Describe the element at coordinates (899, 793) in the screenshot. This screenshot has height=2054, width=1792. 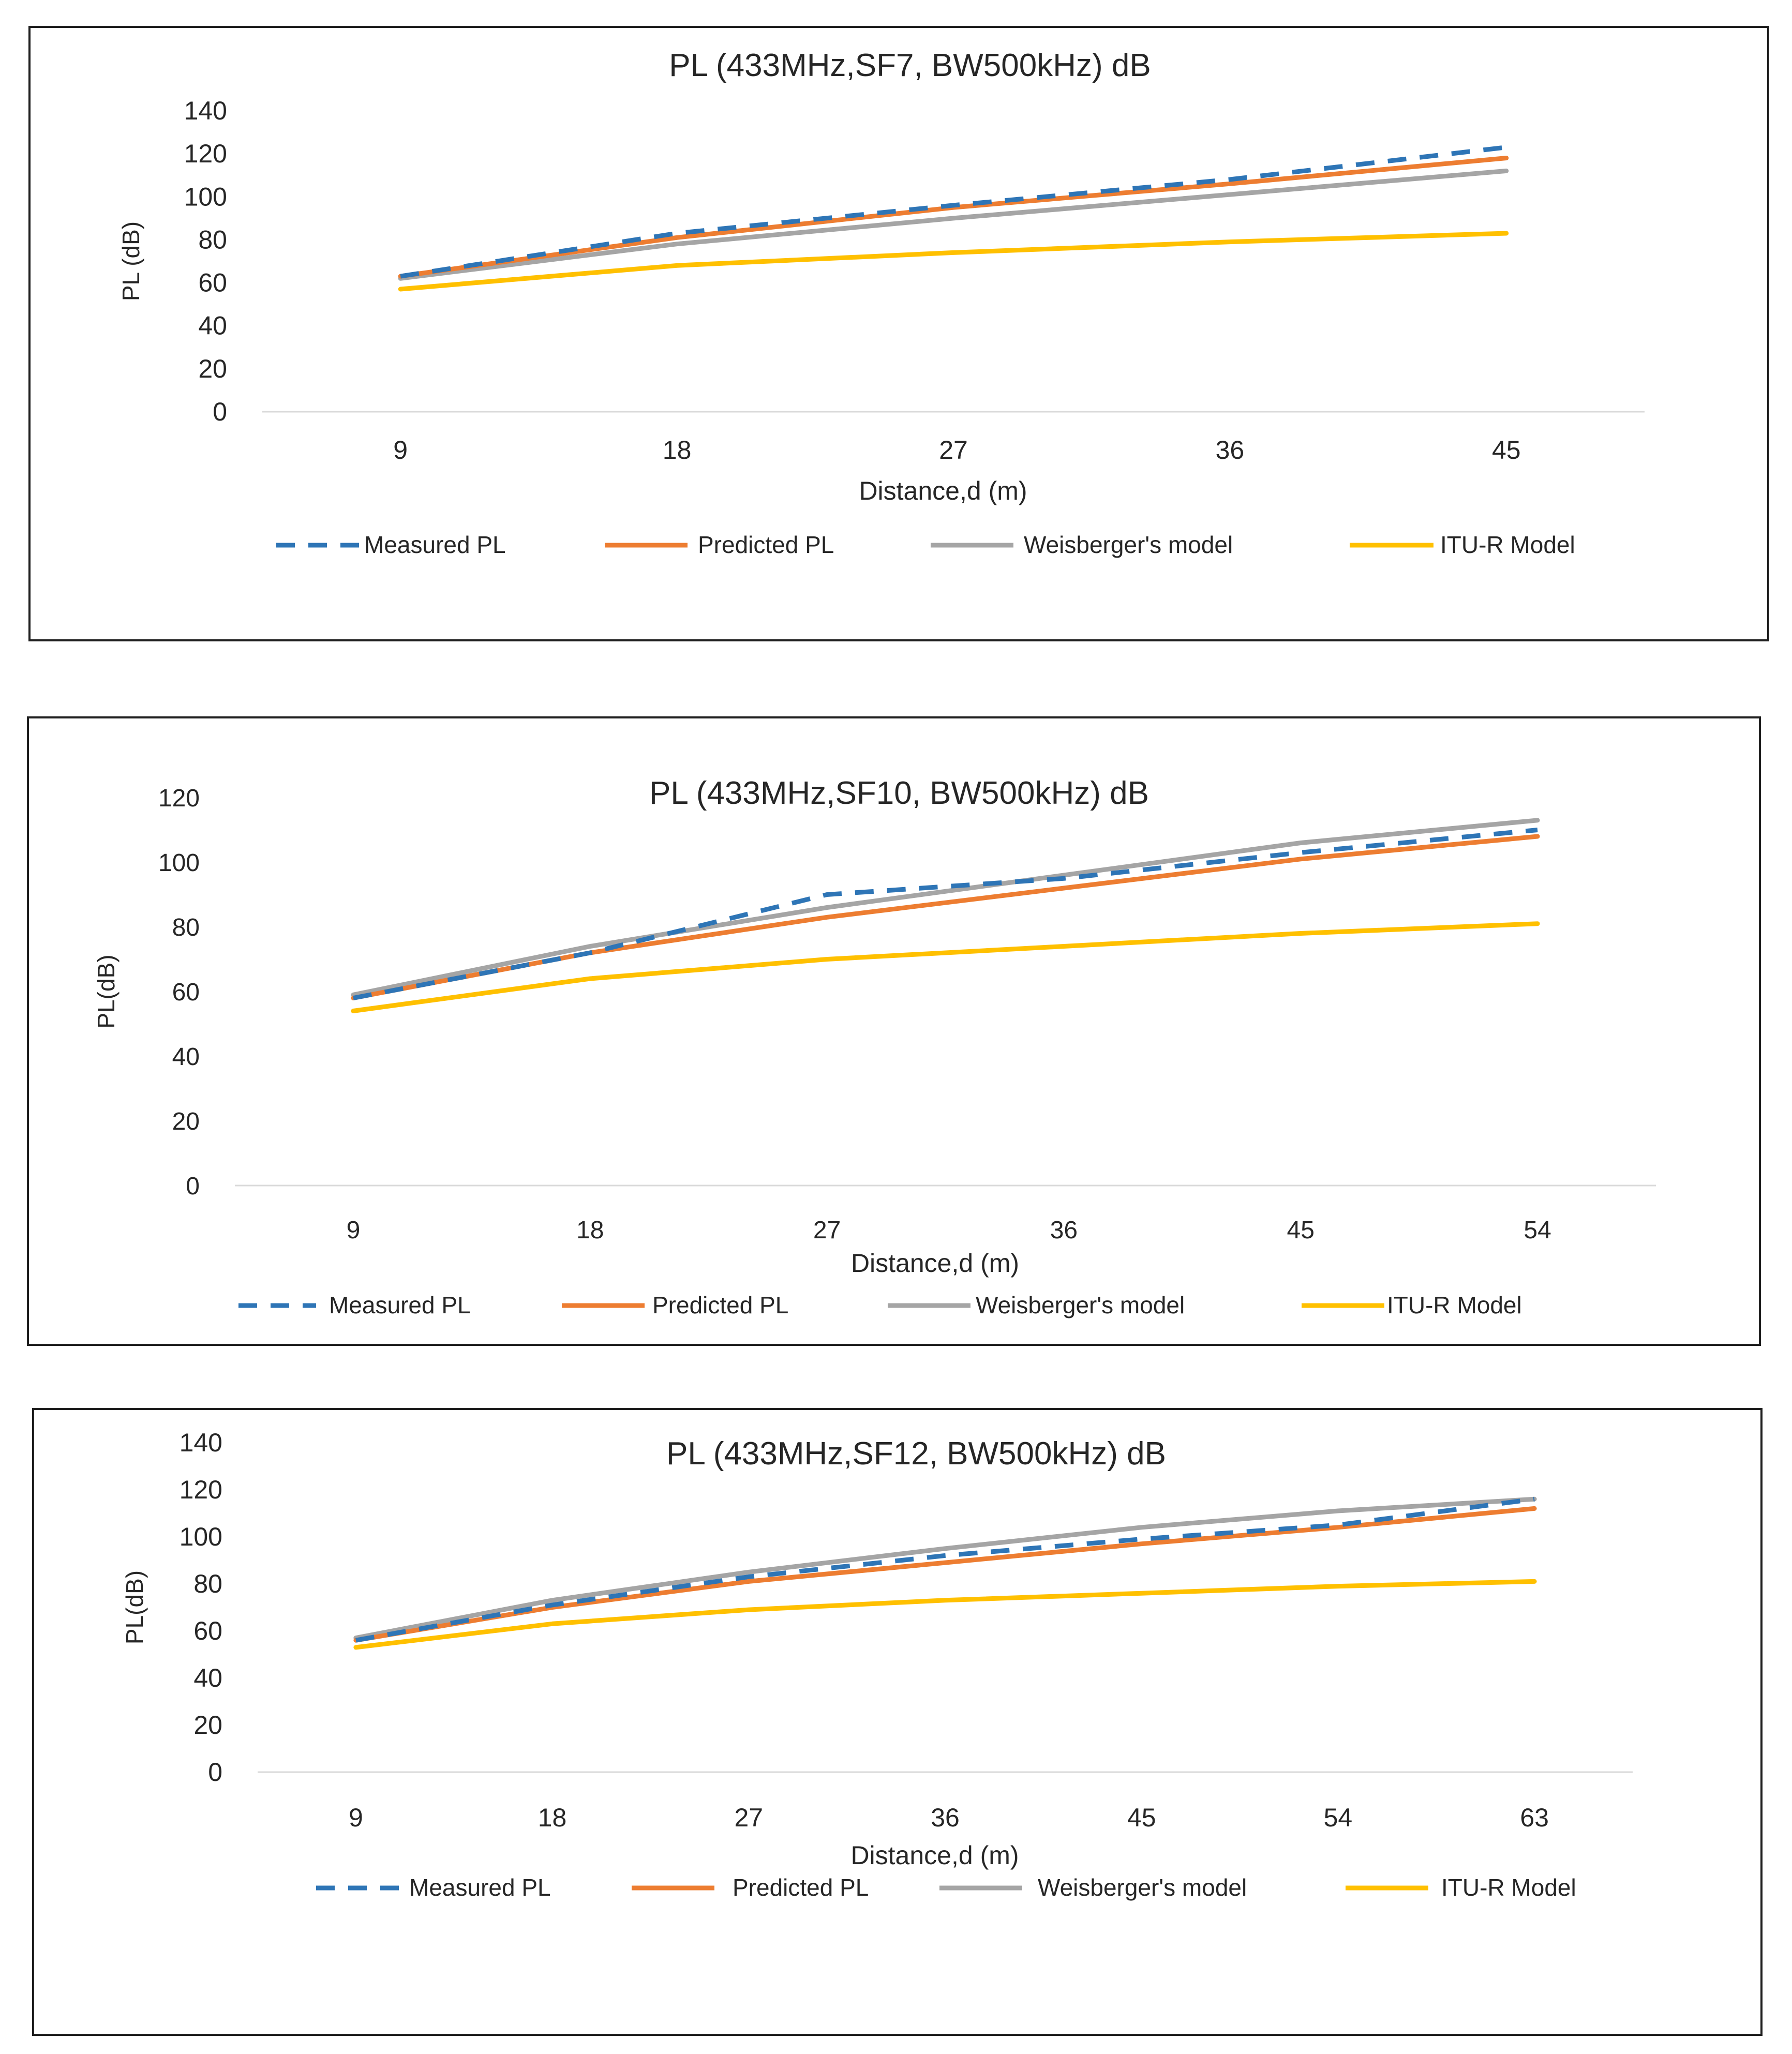
I see `chart-title: PL (433MHz,SF10, BW500kHz) dB` at that location.